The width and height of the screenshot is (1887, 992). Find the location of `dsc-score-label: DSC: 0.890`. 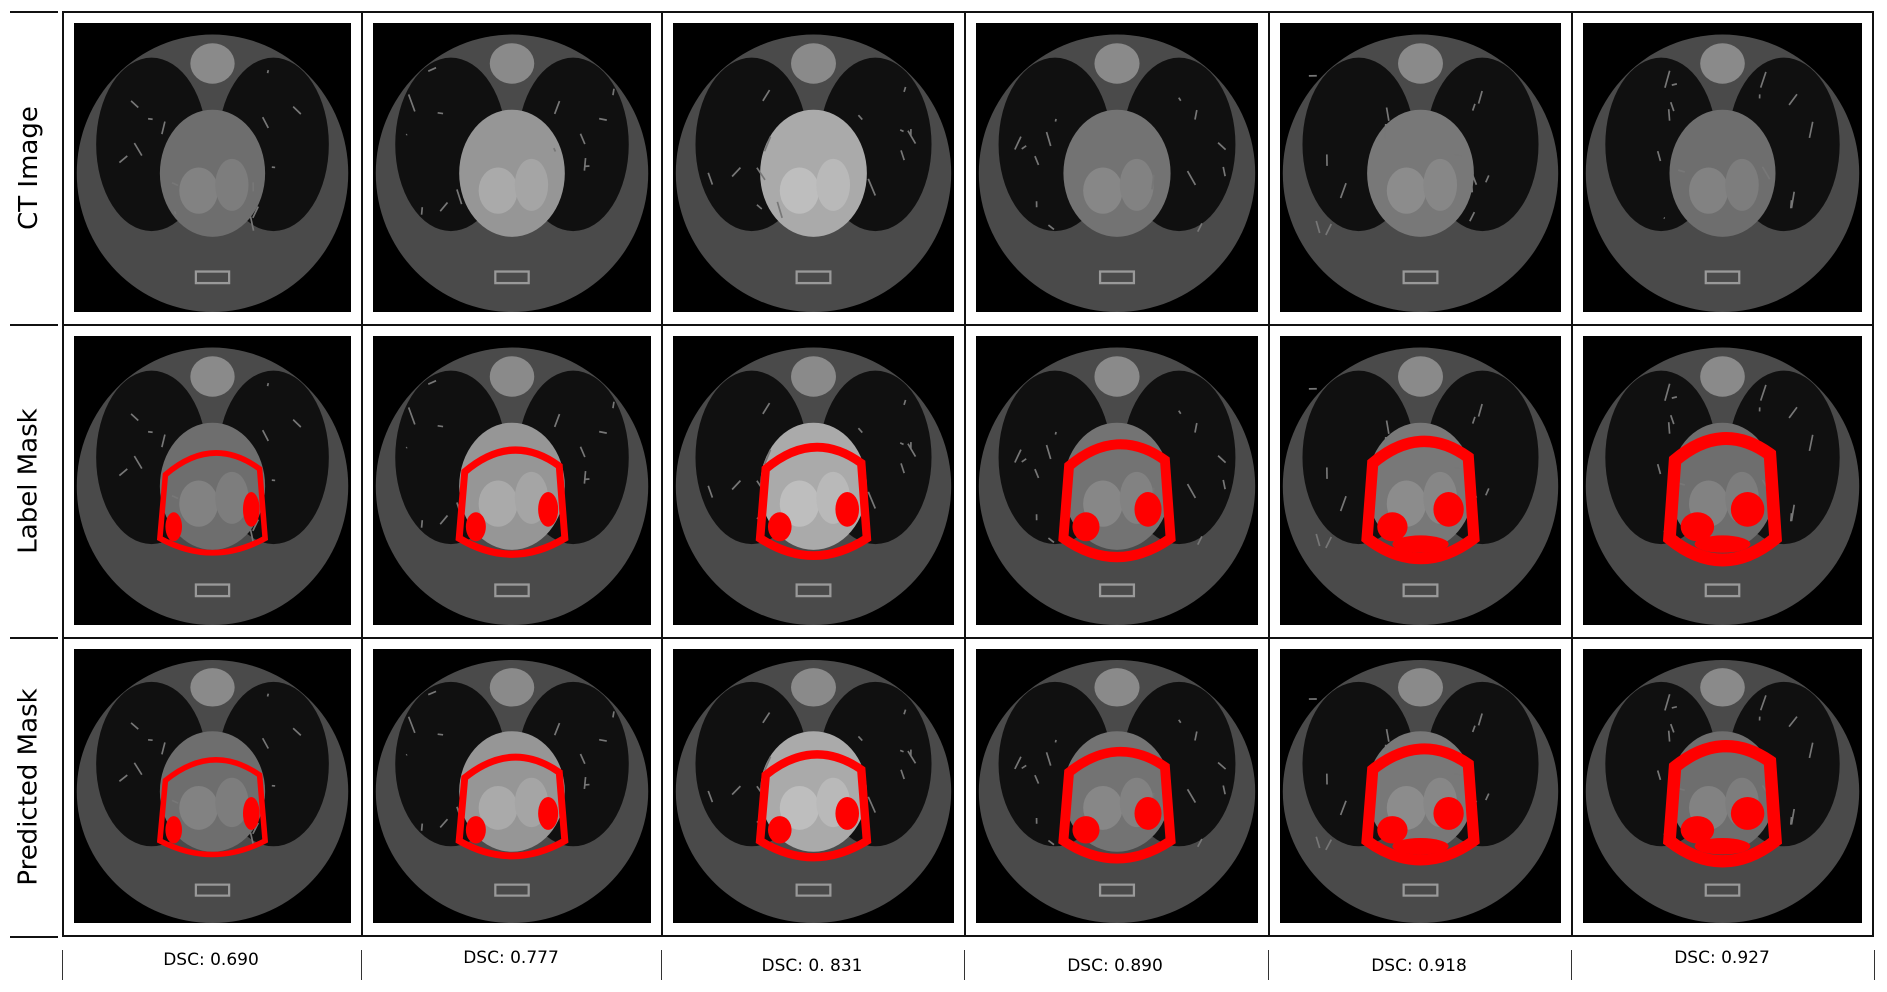

dsc-score-label: DSC: 0.890 is located at coordinates (1115, 966).